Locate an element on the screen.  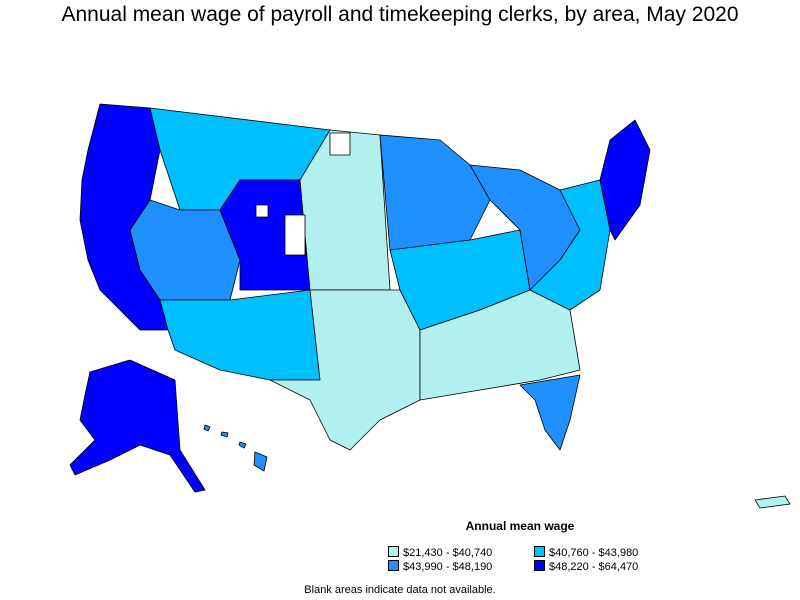
legend-label-1: $21,430 - $40,740 is located at coordinates (448, 553).